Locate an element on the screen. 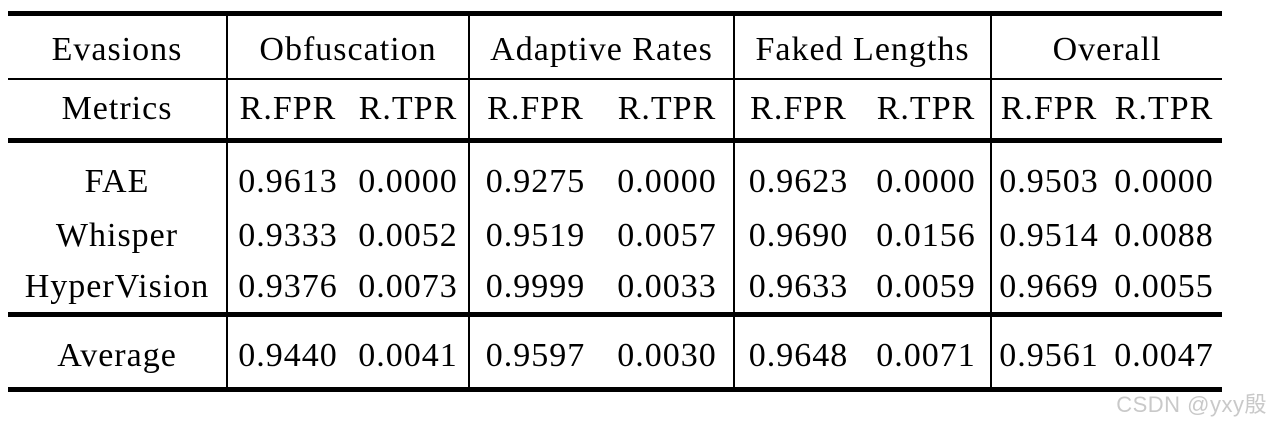 The image size is (1271, 421). value-cell: 0.9613 is located at coordinates (287, 175).